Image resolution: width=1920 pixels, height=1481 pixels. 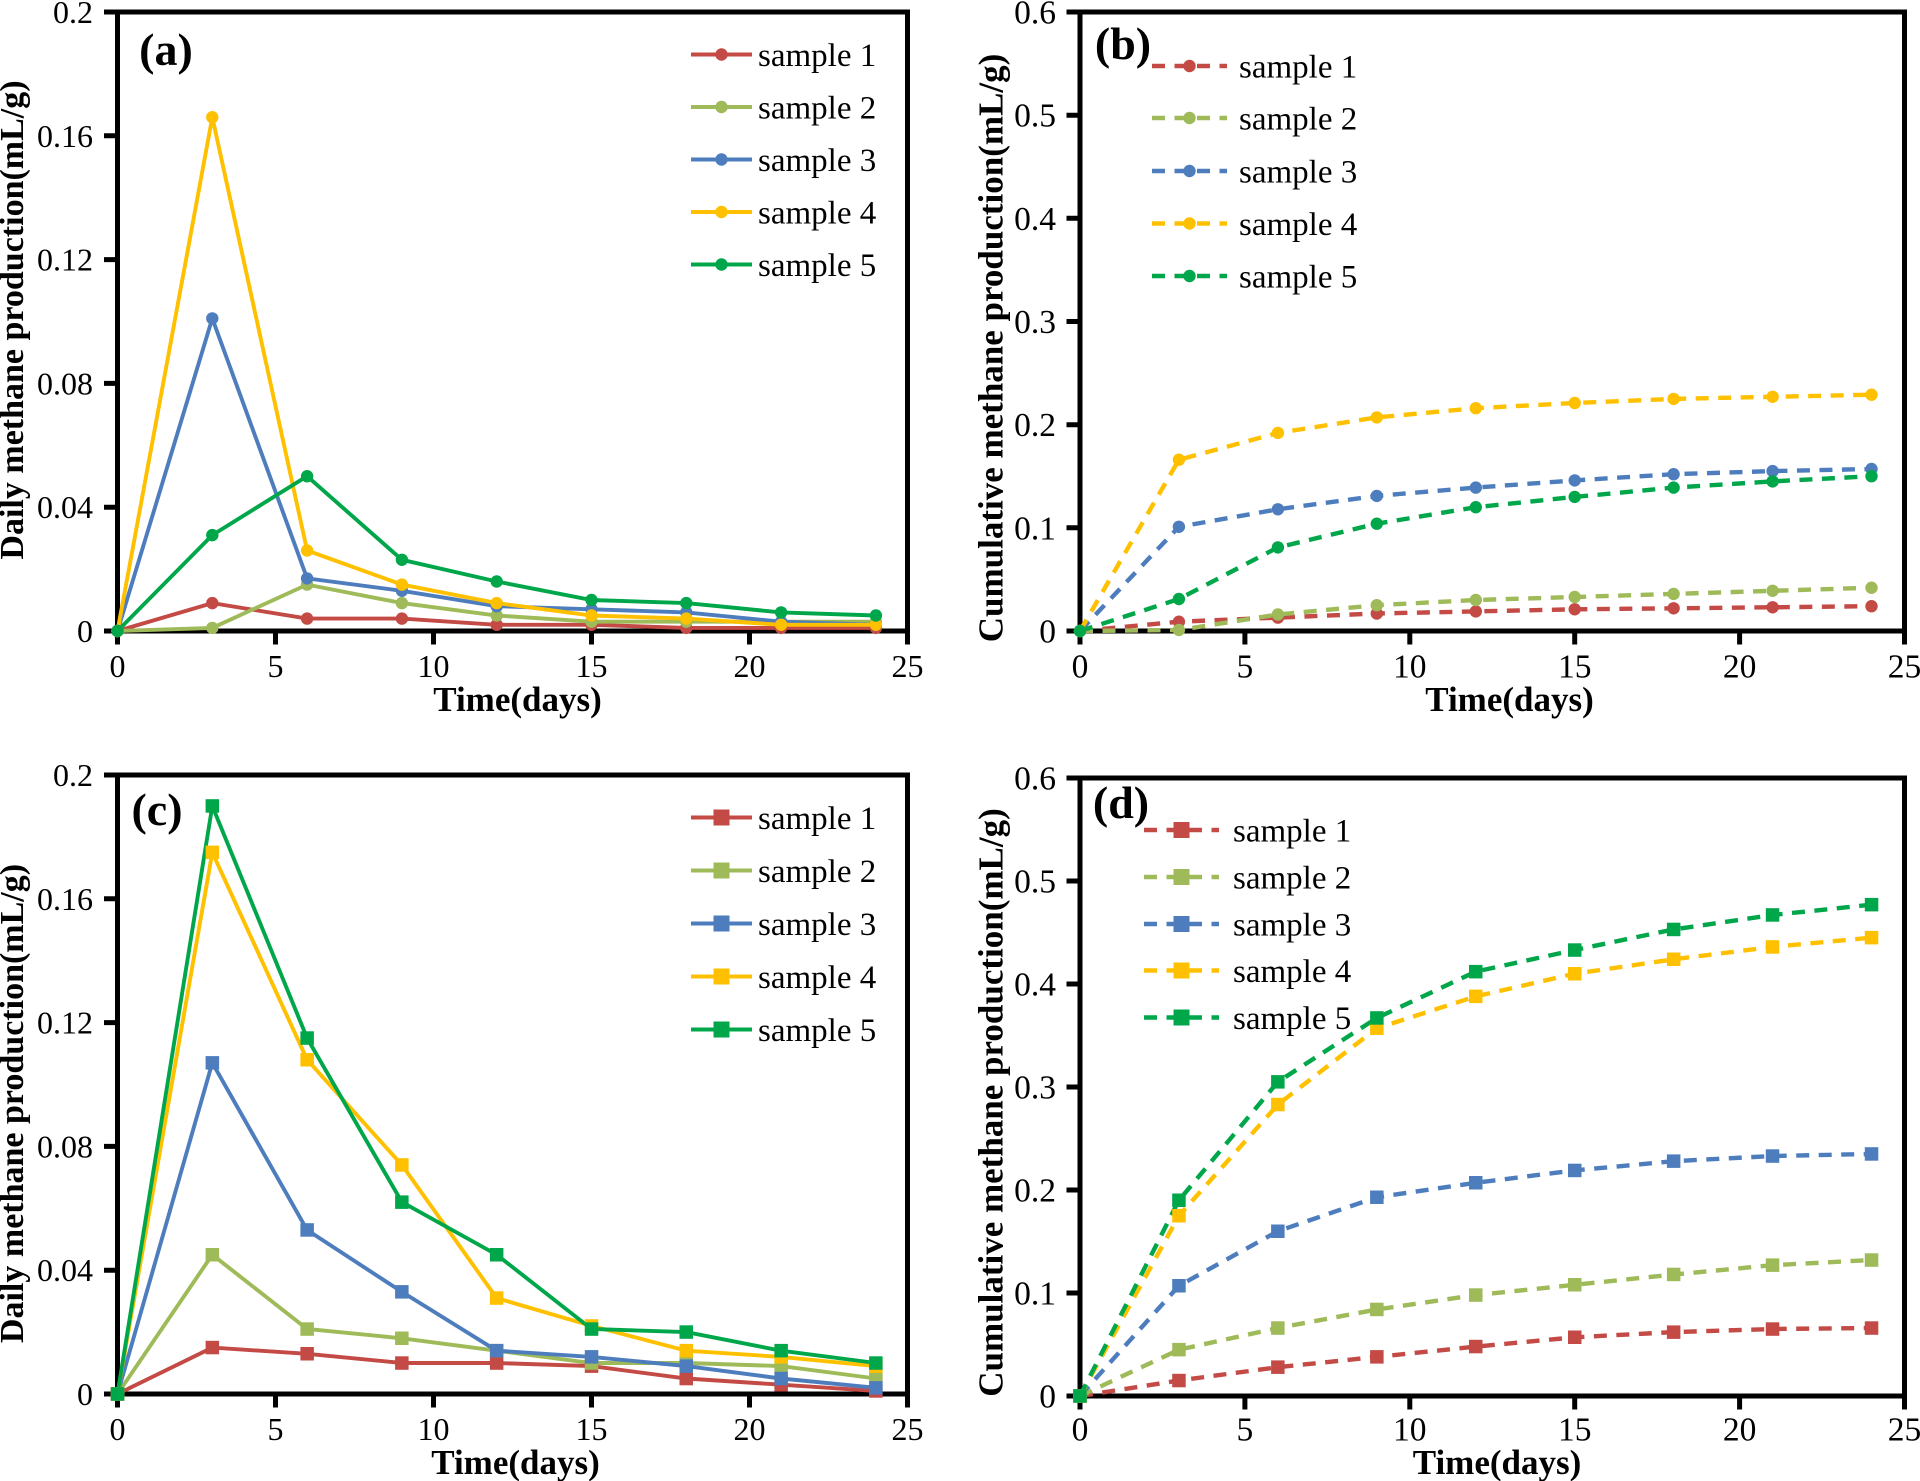 What do you see at coordinates (166, 49) in the screenshot?
I see `svg-text: (a)` at bounding box center [166, 49].